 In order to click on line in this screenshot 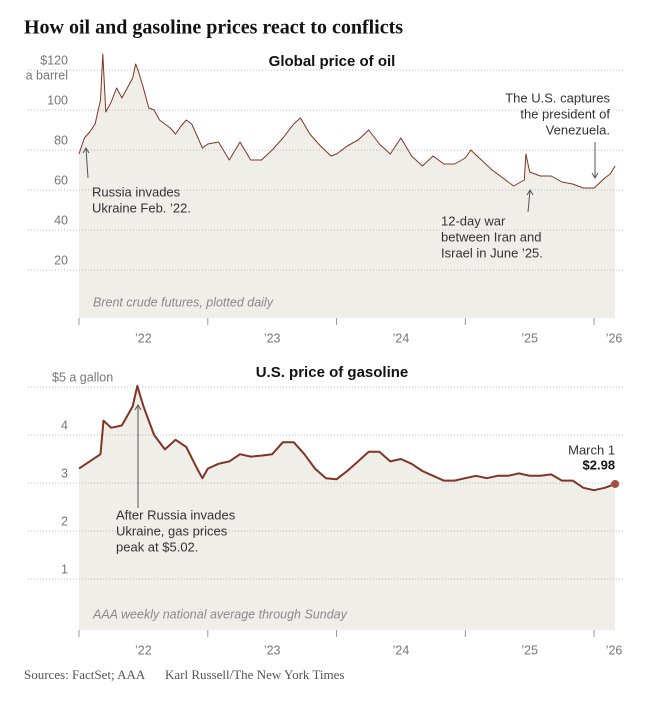, I will do `click(347, 438)`.